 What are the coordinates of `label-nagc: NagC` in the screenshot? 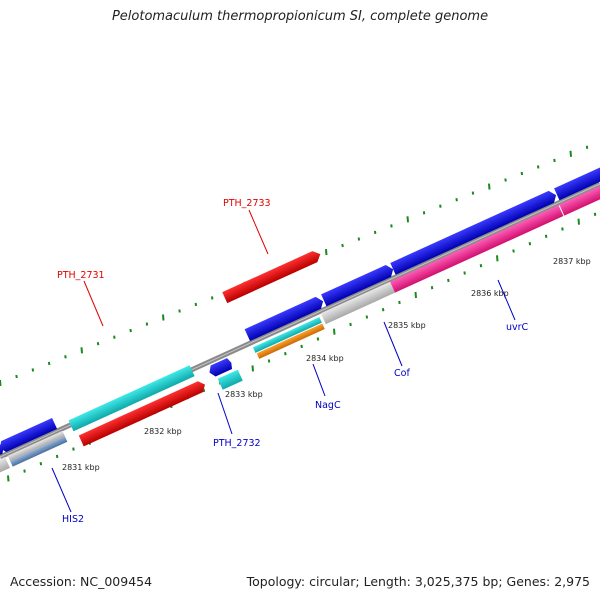 It's located at (328, 405).